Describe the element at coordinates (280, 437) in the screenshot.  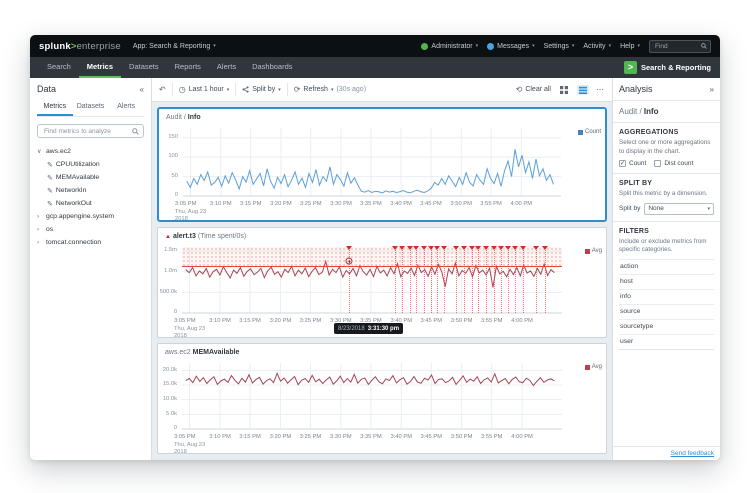
I see `x-axis-label: 3:20 PM` at that location.